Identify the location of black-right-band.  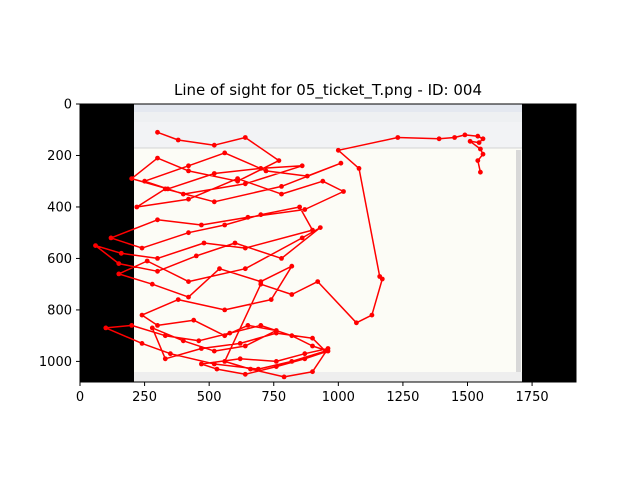
(549, 243).